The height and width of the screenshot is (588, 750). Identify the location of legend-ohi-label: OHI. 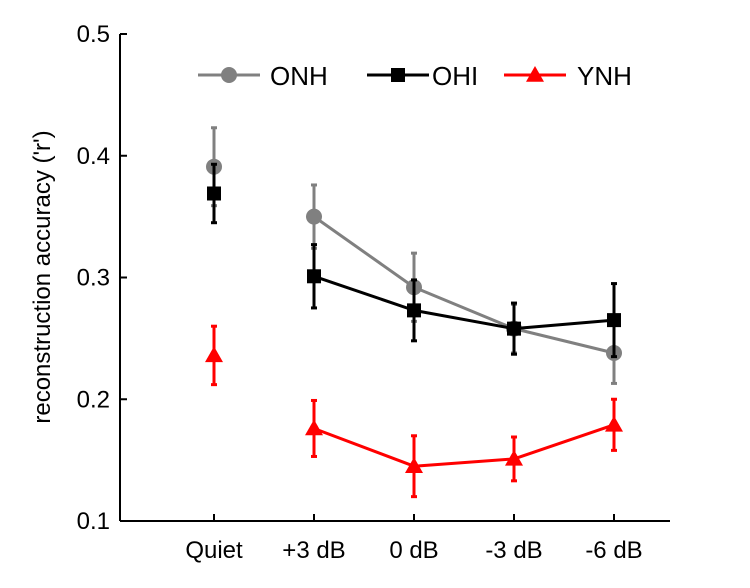
(455, 76).